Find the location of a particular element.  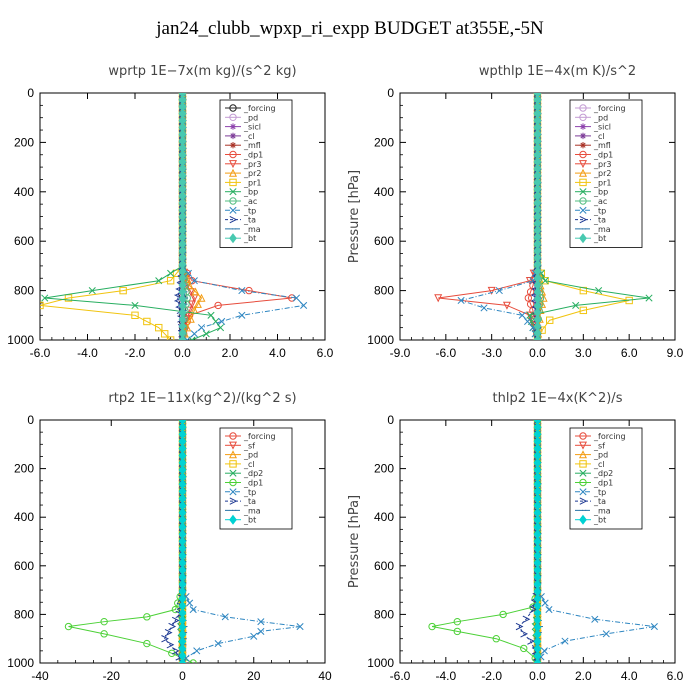

series-pr3 is located at coordinates (488, 216).